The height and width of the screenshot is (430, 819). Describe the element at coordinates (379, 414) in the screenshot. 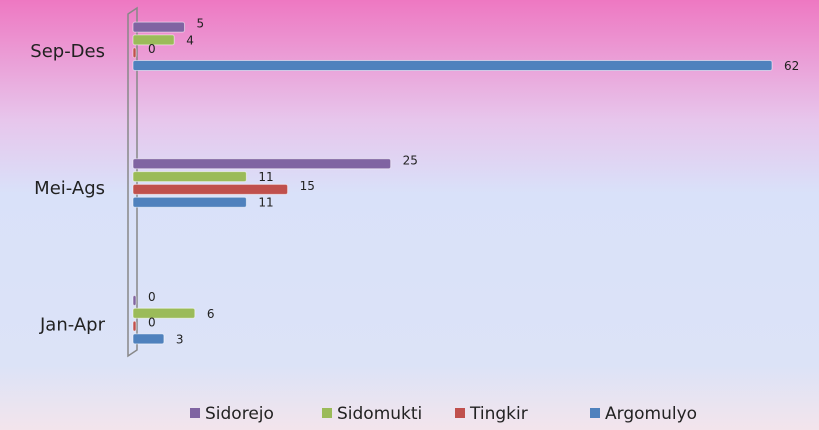

I see `legend-label: Sidomukti` at that location.